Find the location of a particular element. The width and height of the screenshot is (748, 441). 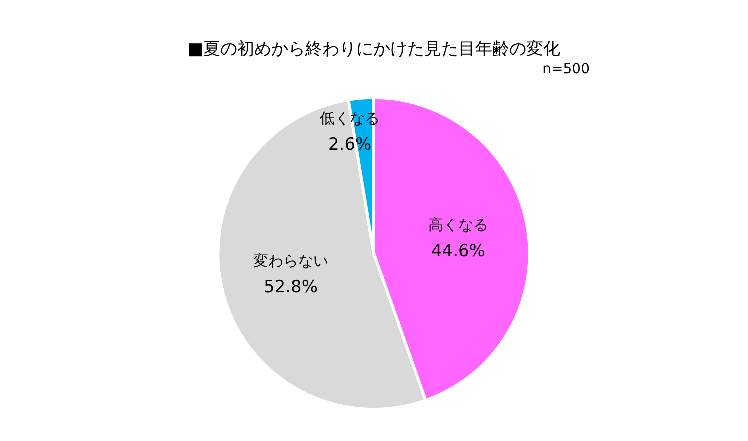

data-label: 44.6% is located at coordinates (458, 252).